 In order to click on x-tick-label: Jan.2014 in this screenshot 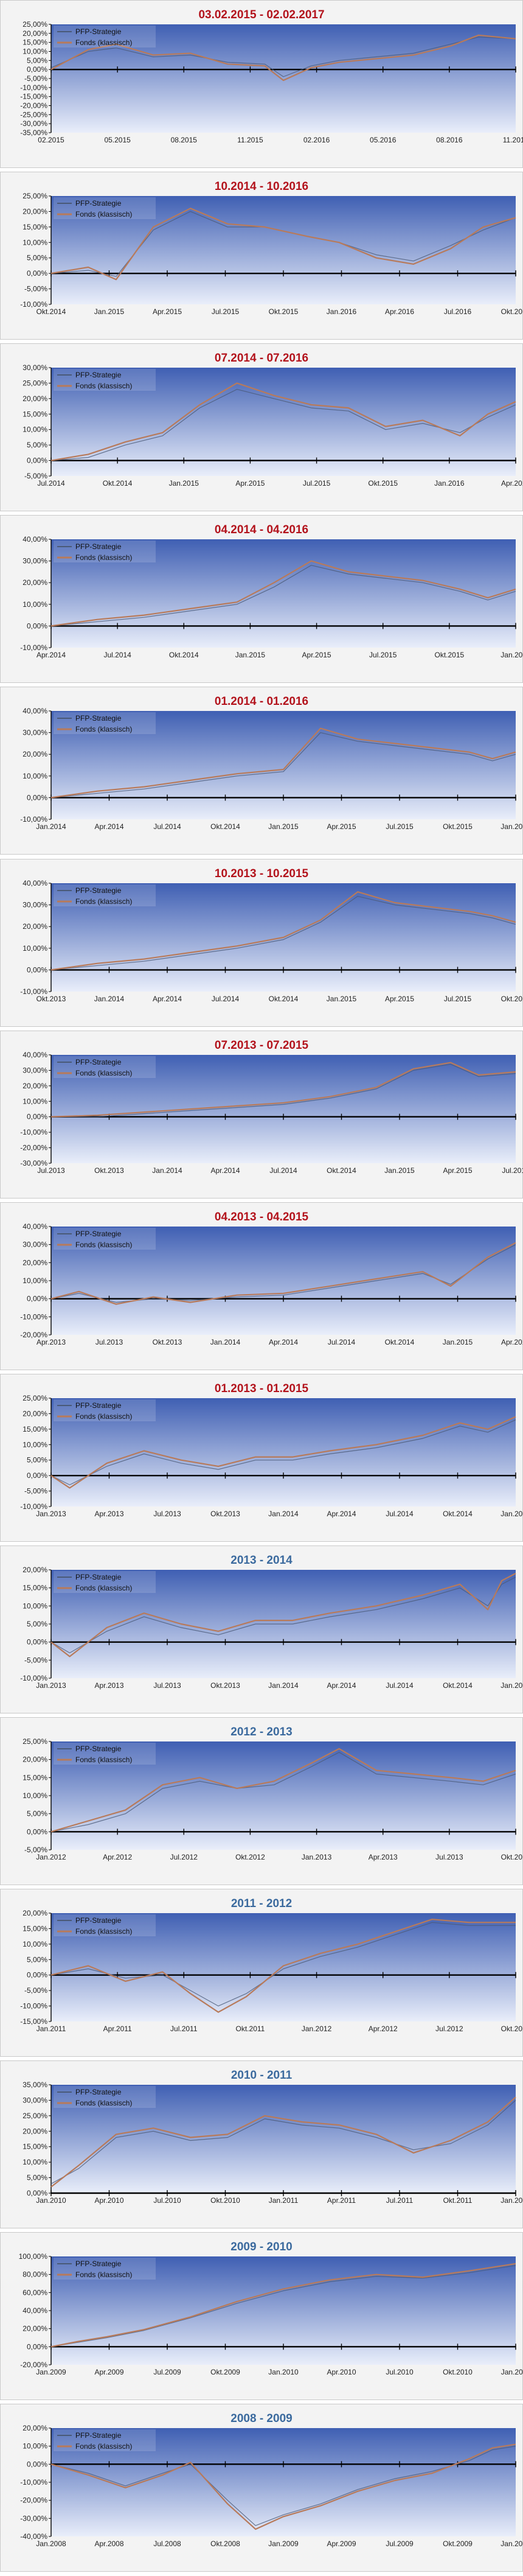, I will do `click(283, 1685)`.